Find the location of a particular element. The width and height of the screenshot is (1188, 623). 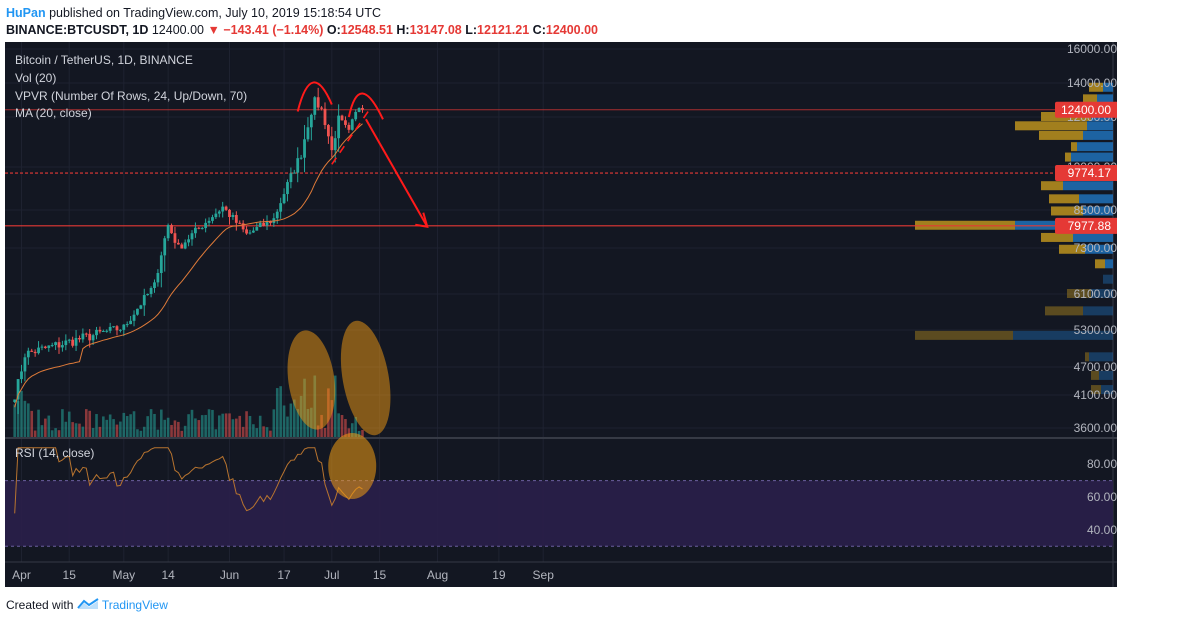

time-axis-label: Sep is located at coordinates (544, 575).